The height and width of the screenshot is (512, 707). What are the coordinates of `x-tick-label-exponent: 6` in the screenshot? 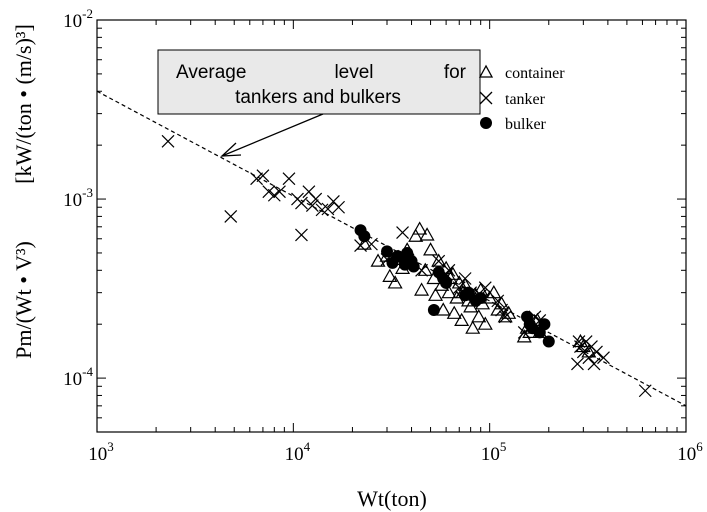 It's located at (699, 446).